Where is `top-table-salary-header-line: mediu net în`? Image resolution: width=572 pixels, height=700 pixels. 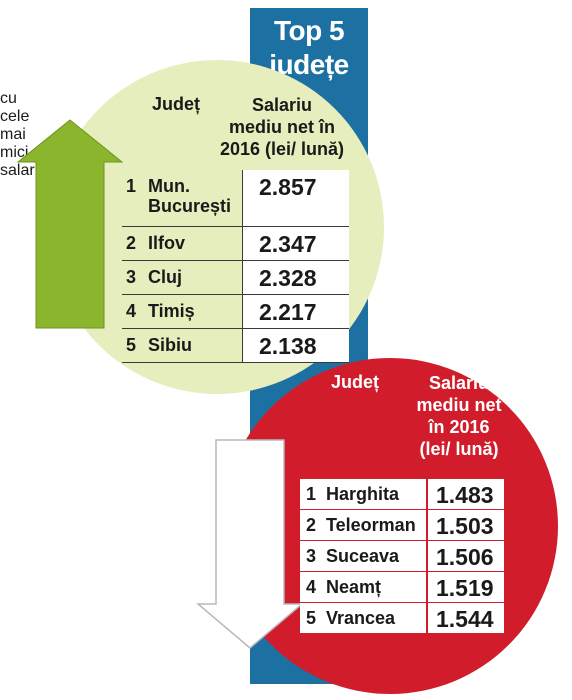
top-table-salary-header-line: mediu net în is located at coordinates (281, 127).